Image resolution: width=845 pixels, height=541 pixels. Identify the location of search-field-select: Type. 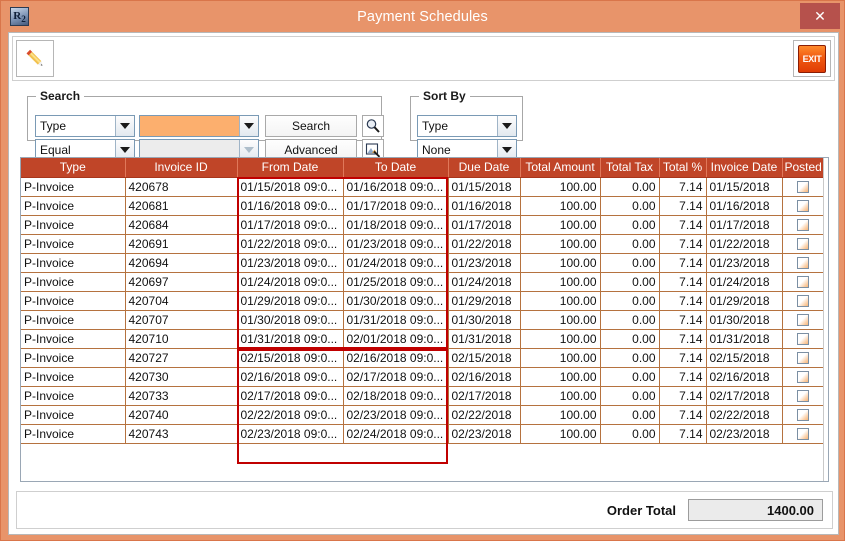
(85, 126).